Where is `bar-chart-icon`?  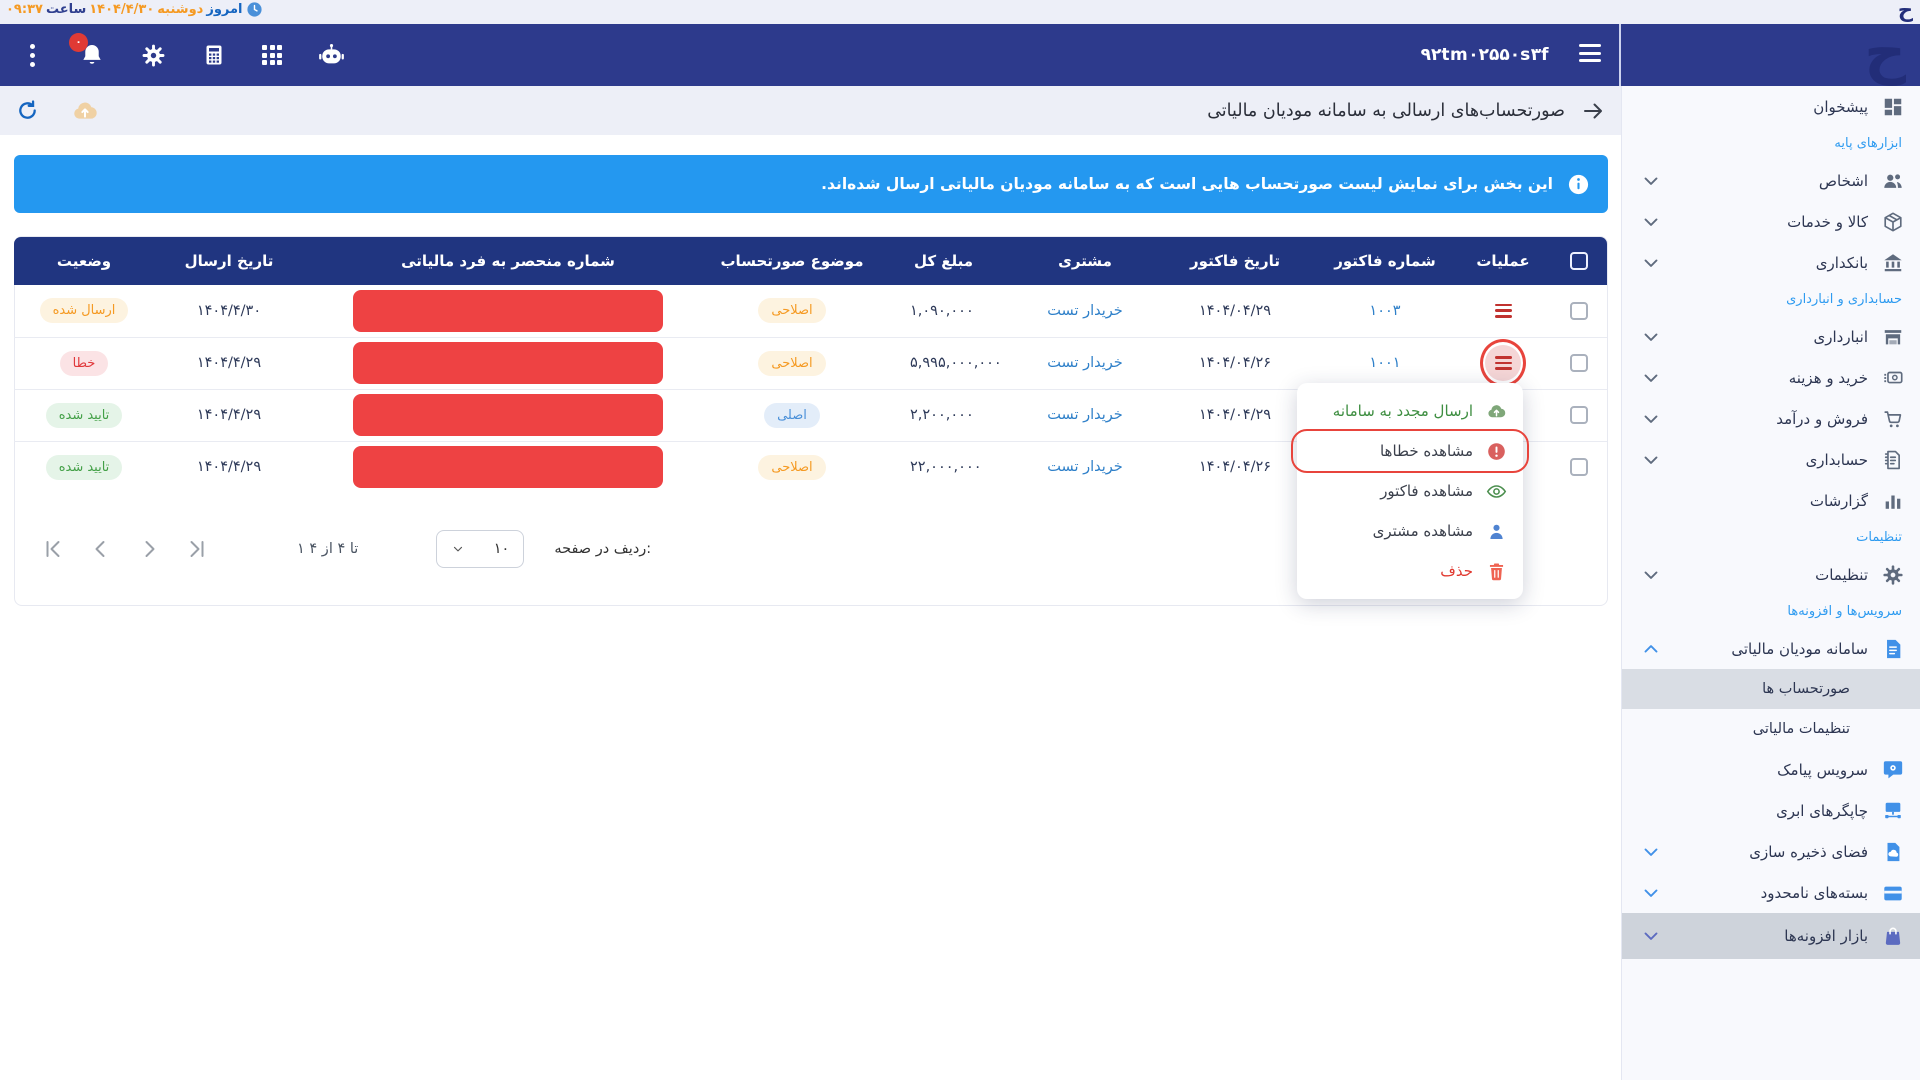 bar-chart-icon is located at coordinates (1893, 501).